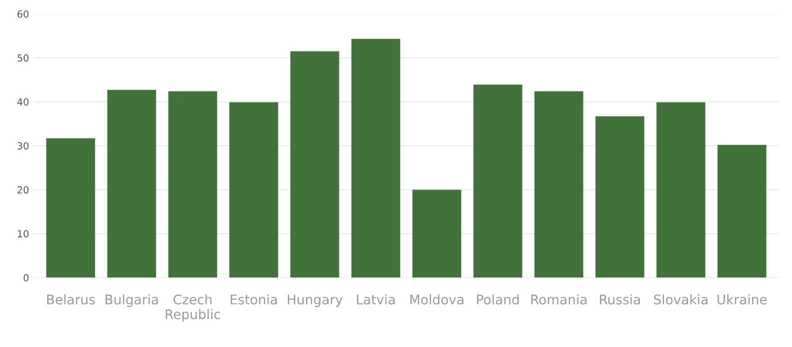 The image size is (792, 347). What do you see at coordinates (498, 299) in the screenshot?
I see `x-tick-label: Poland` at bounding box center [498, 299].